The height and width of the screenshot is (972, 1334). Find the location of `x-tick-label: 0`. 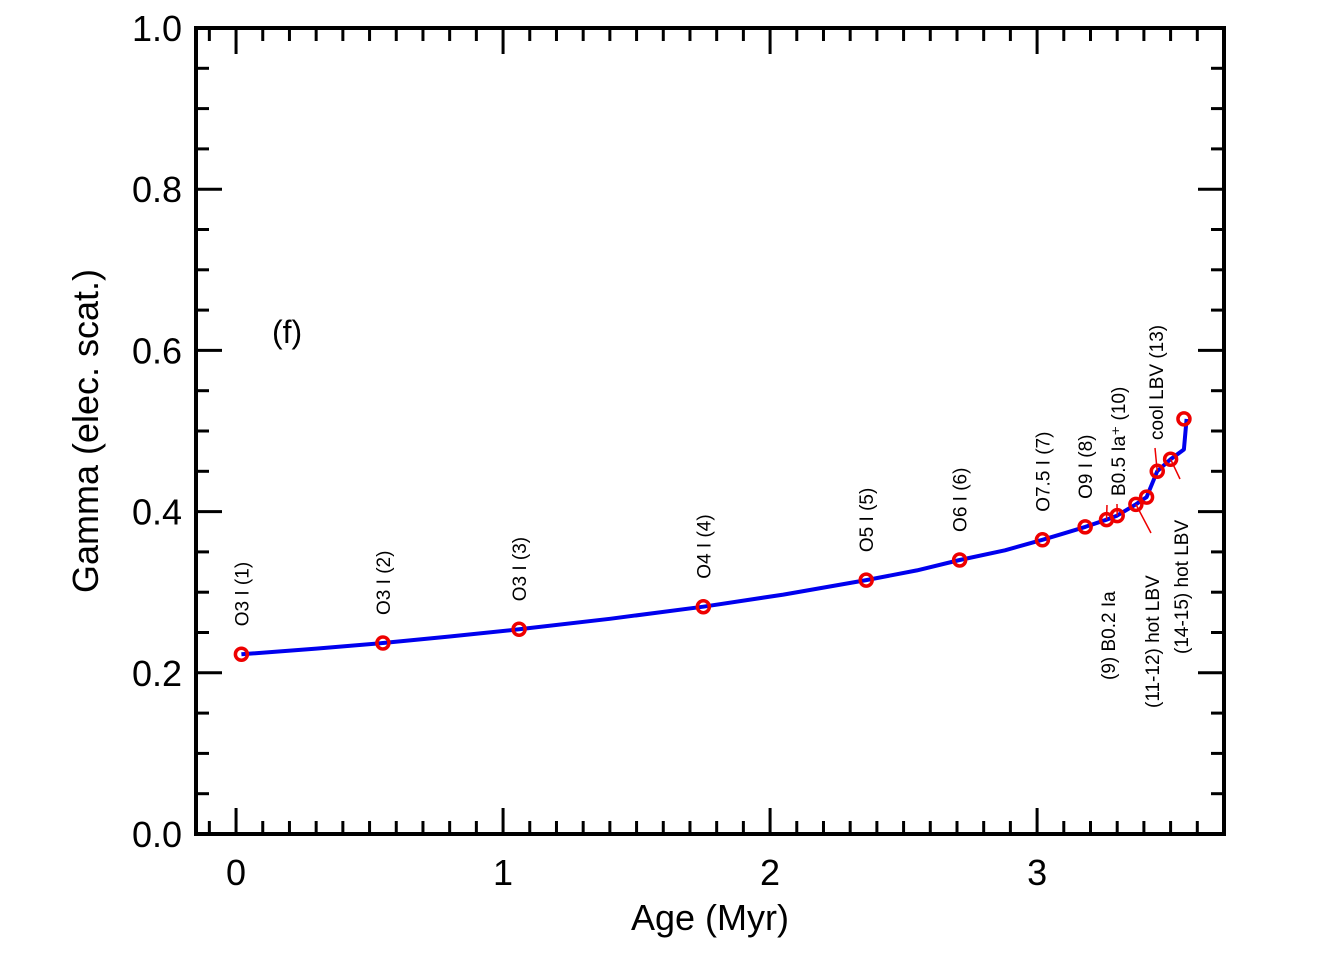

x-tick-label: 0 is located at coordinates (236, 872).